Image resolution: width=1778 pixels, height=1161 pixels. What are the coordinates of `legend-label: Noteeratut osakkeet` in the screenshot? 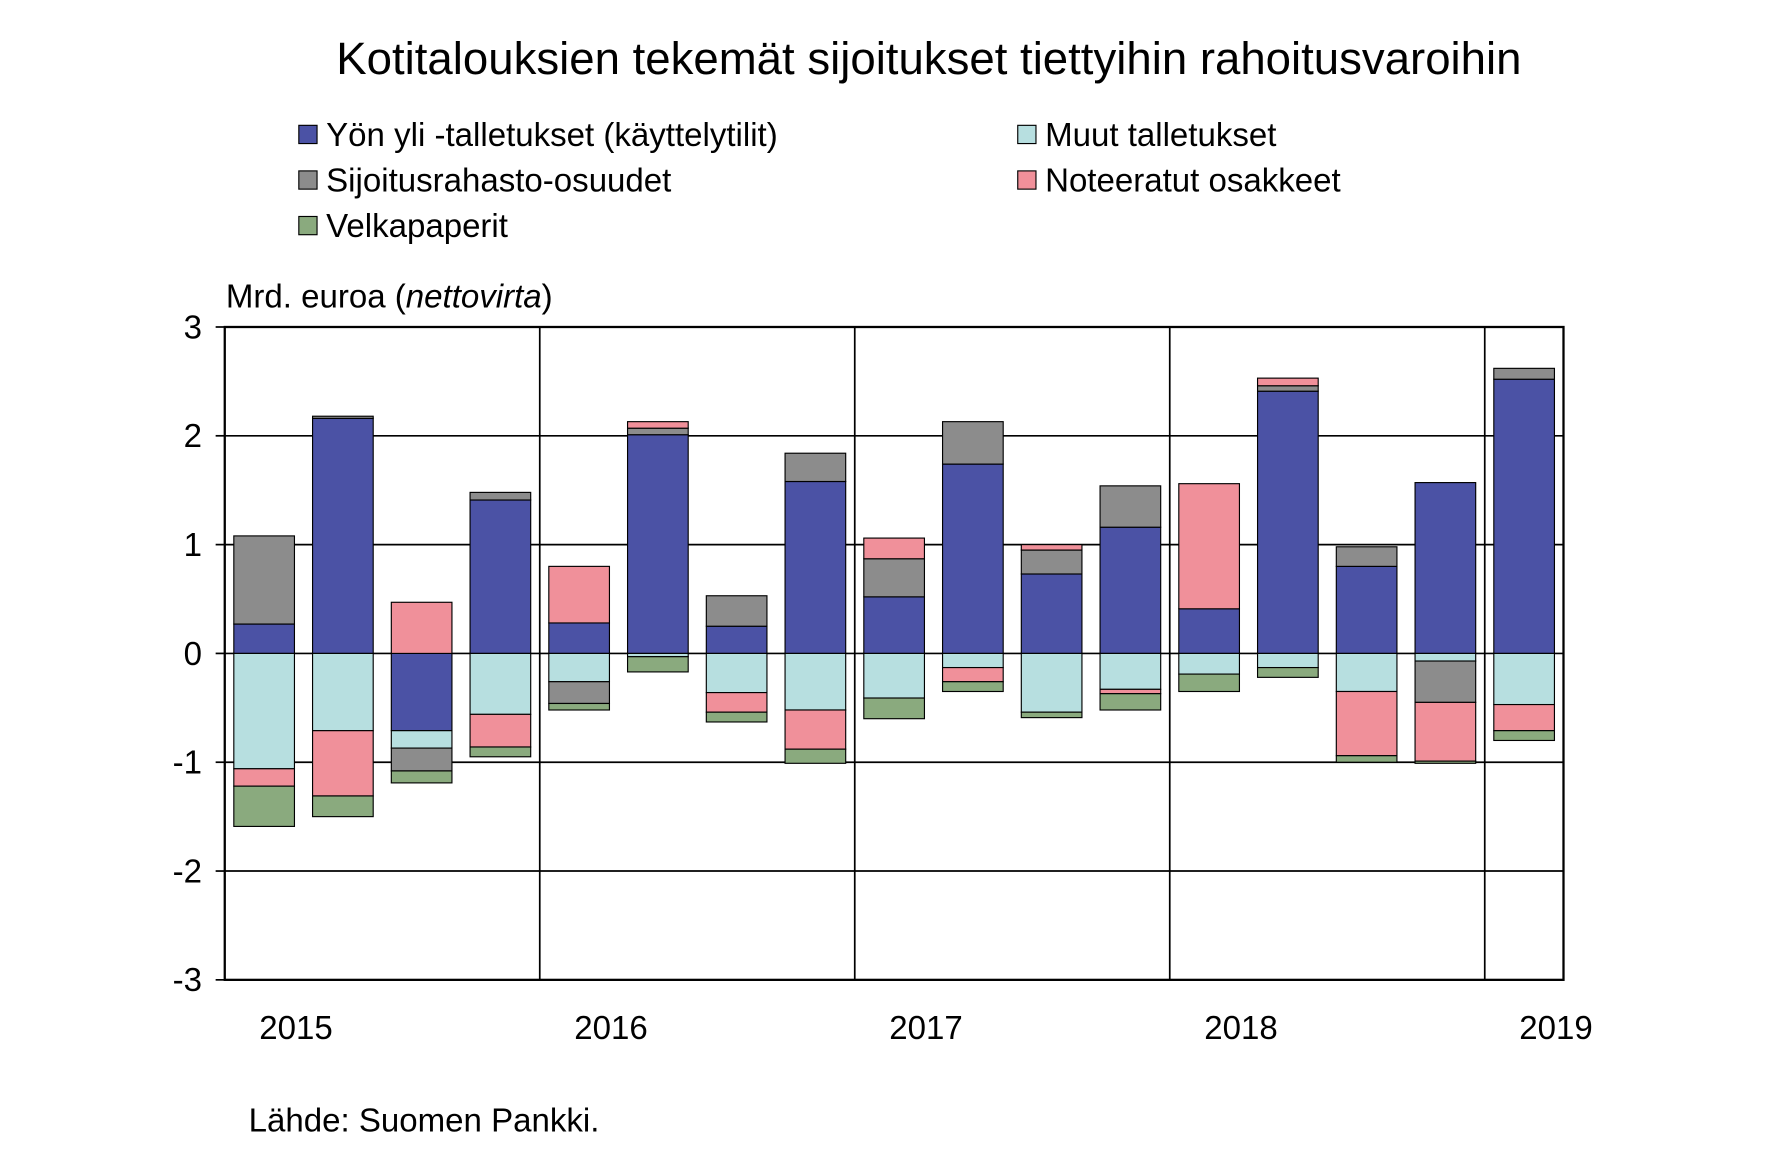 It's located at (1193, 180).